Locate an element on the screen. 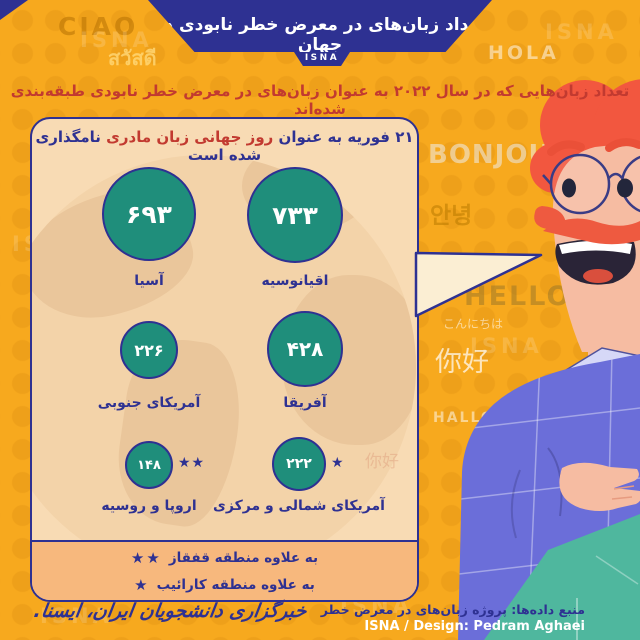  glasses-icon is located at coordinates (591, 184).